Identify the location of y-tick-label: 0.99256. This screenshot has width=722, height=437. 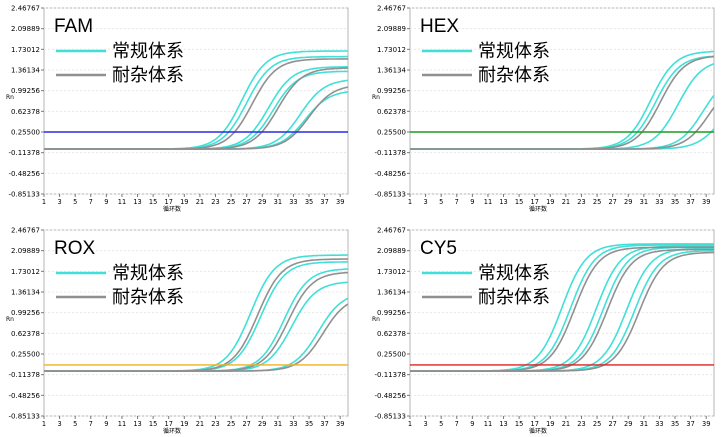
(391, 91).